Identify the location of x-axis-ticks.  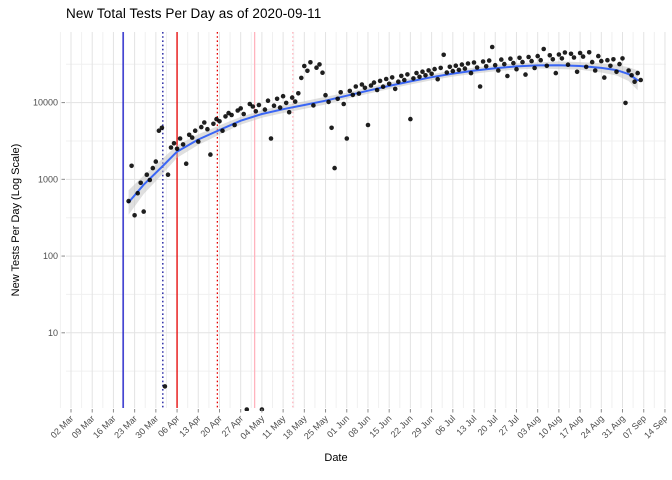
(368, 411).